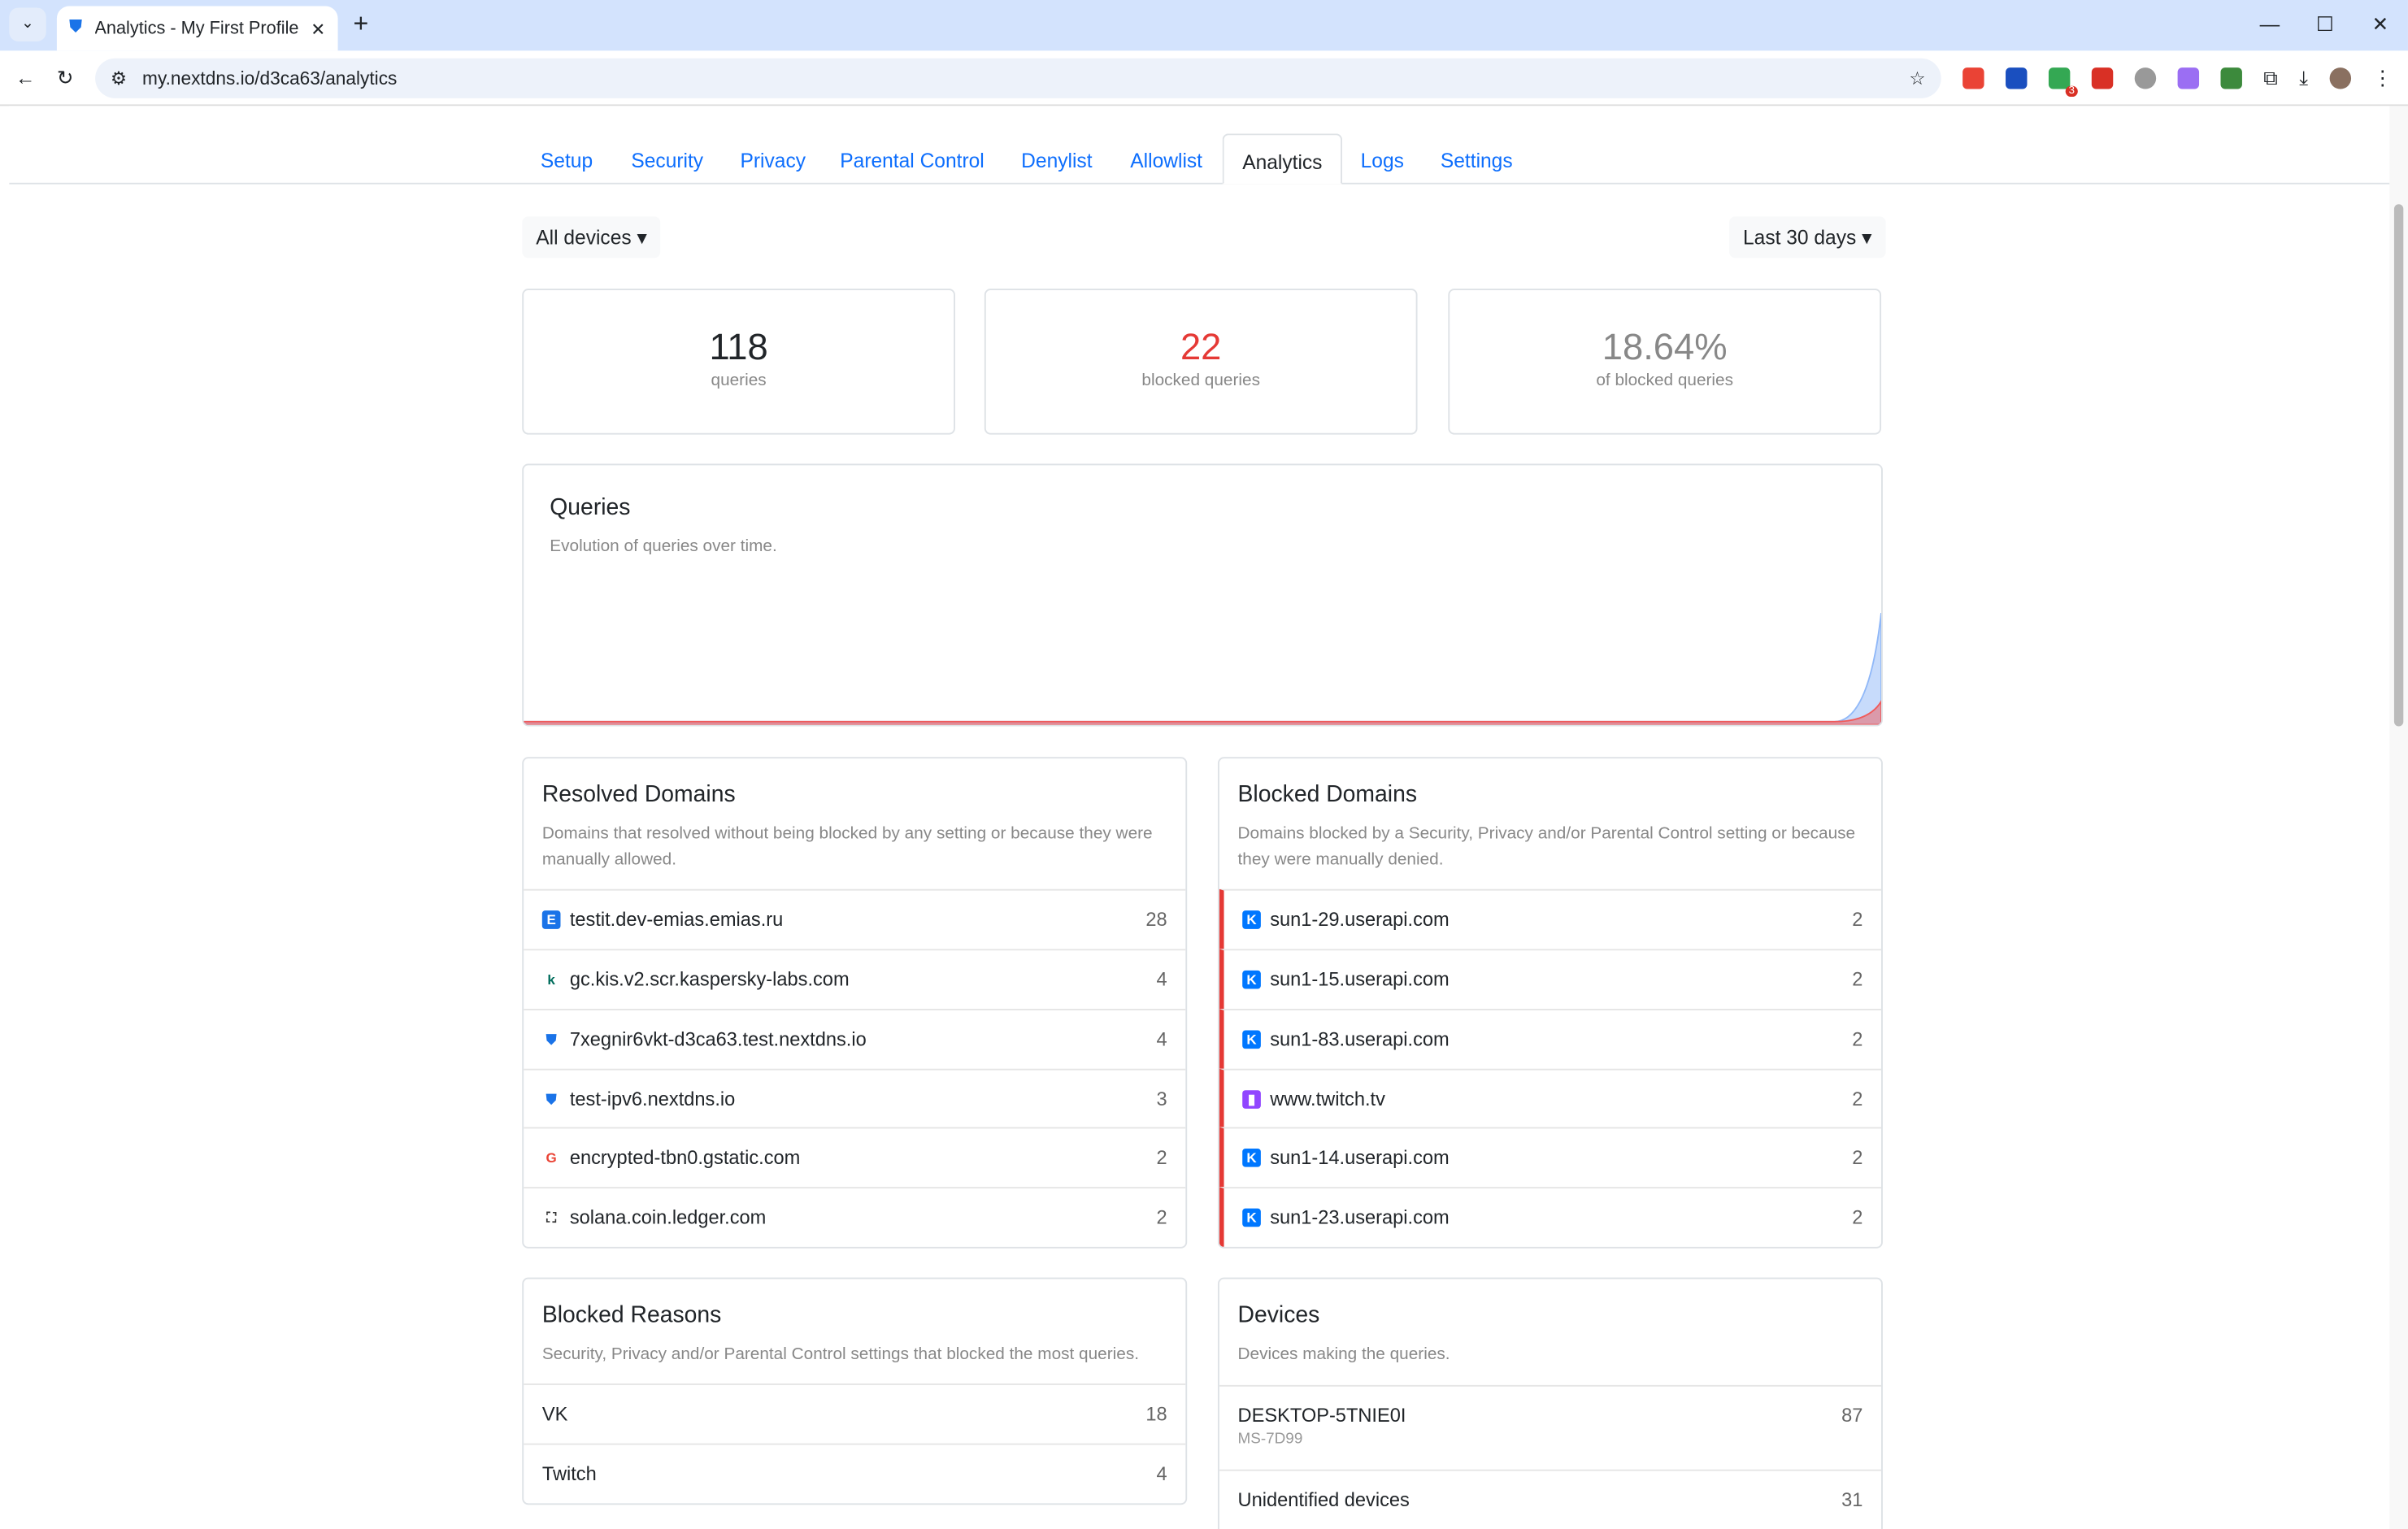  Describe the element at coordinates (1203, 668) in the screenshot. I see `queries-chart` at that location.